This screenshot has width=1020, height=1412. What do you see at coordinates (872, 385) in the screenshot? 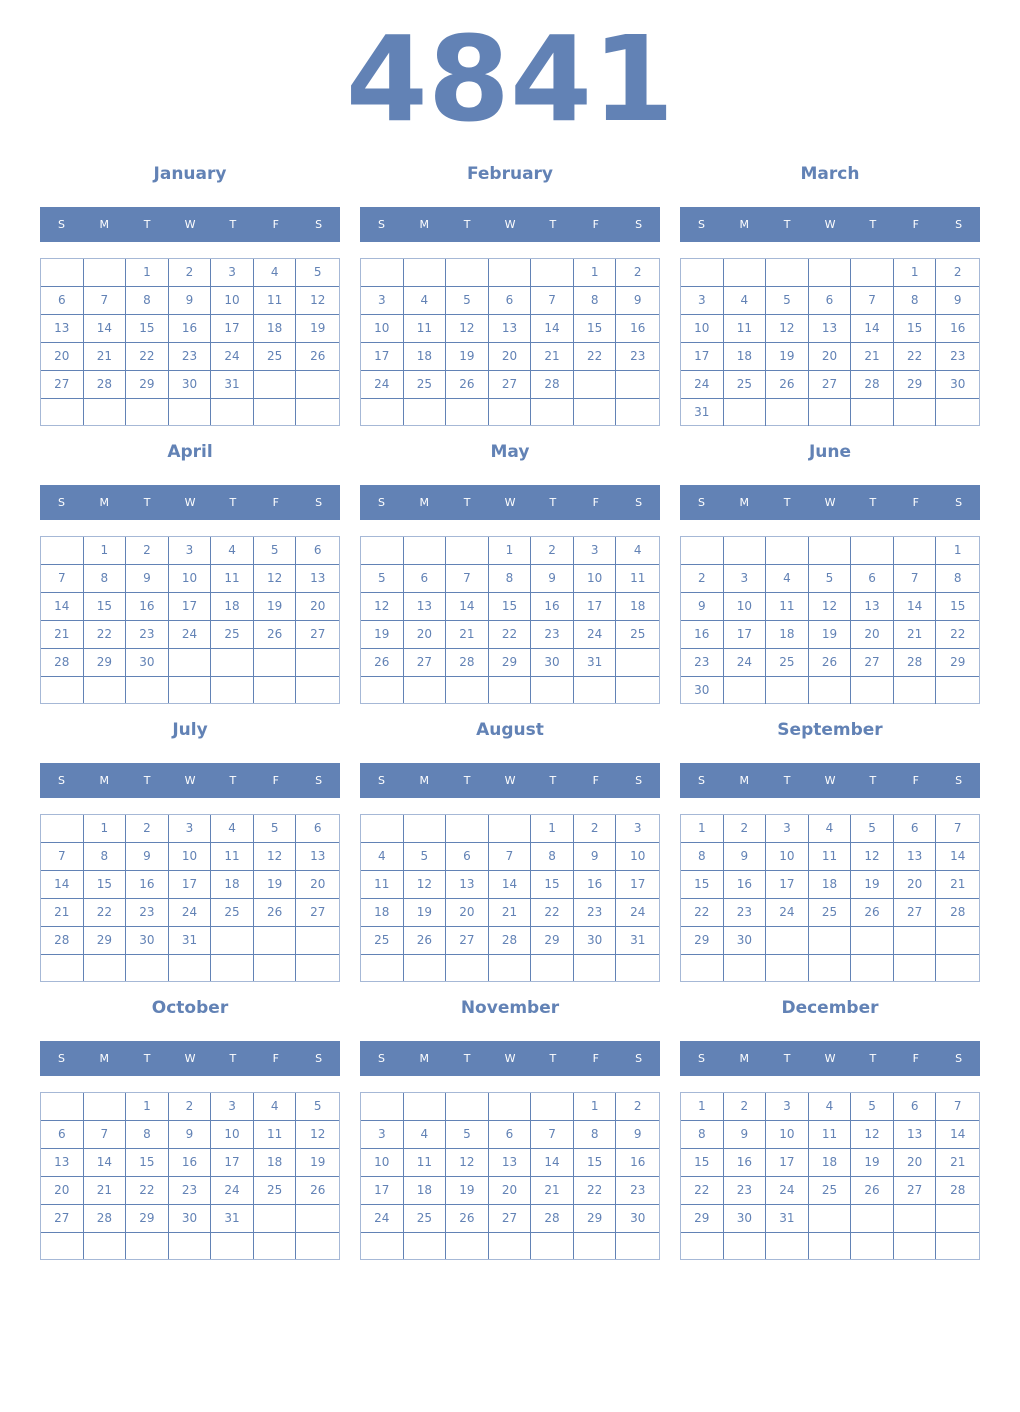
I see `day-cell: 28` at bounding box center [872, 385].